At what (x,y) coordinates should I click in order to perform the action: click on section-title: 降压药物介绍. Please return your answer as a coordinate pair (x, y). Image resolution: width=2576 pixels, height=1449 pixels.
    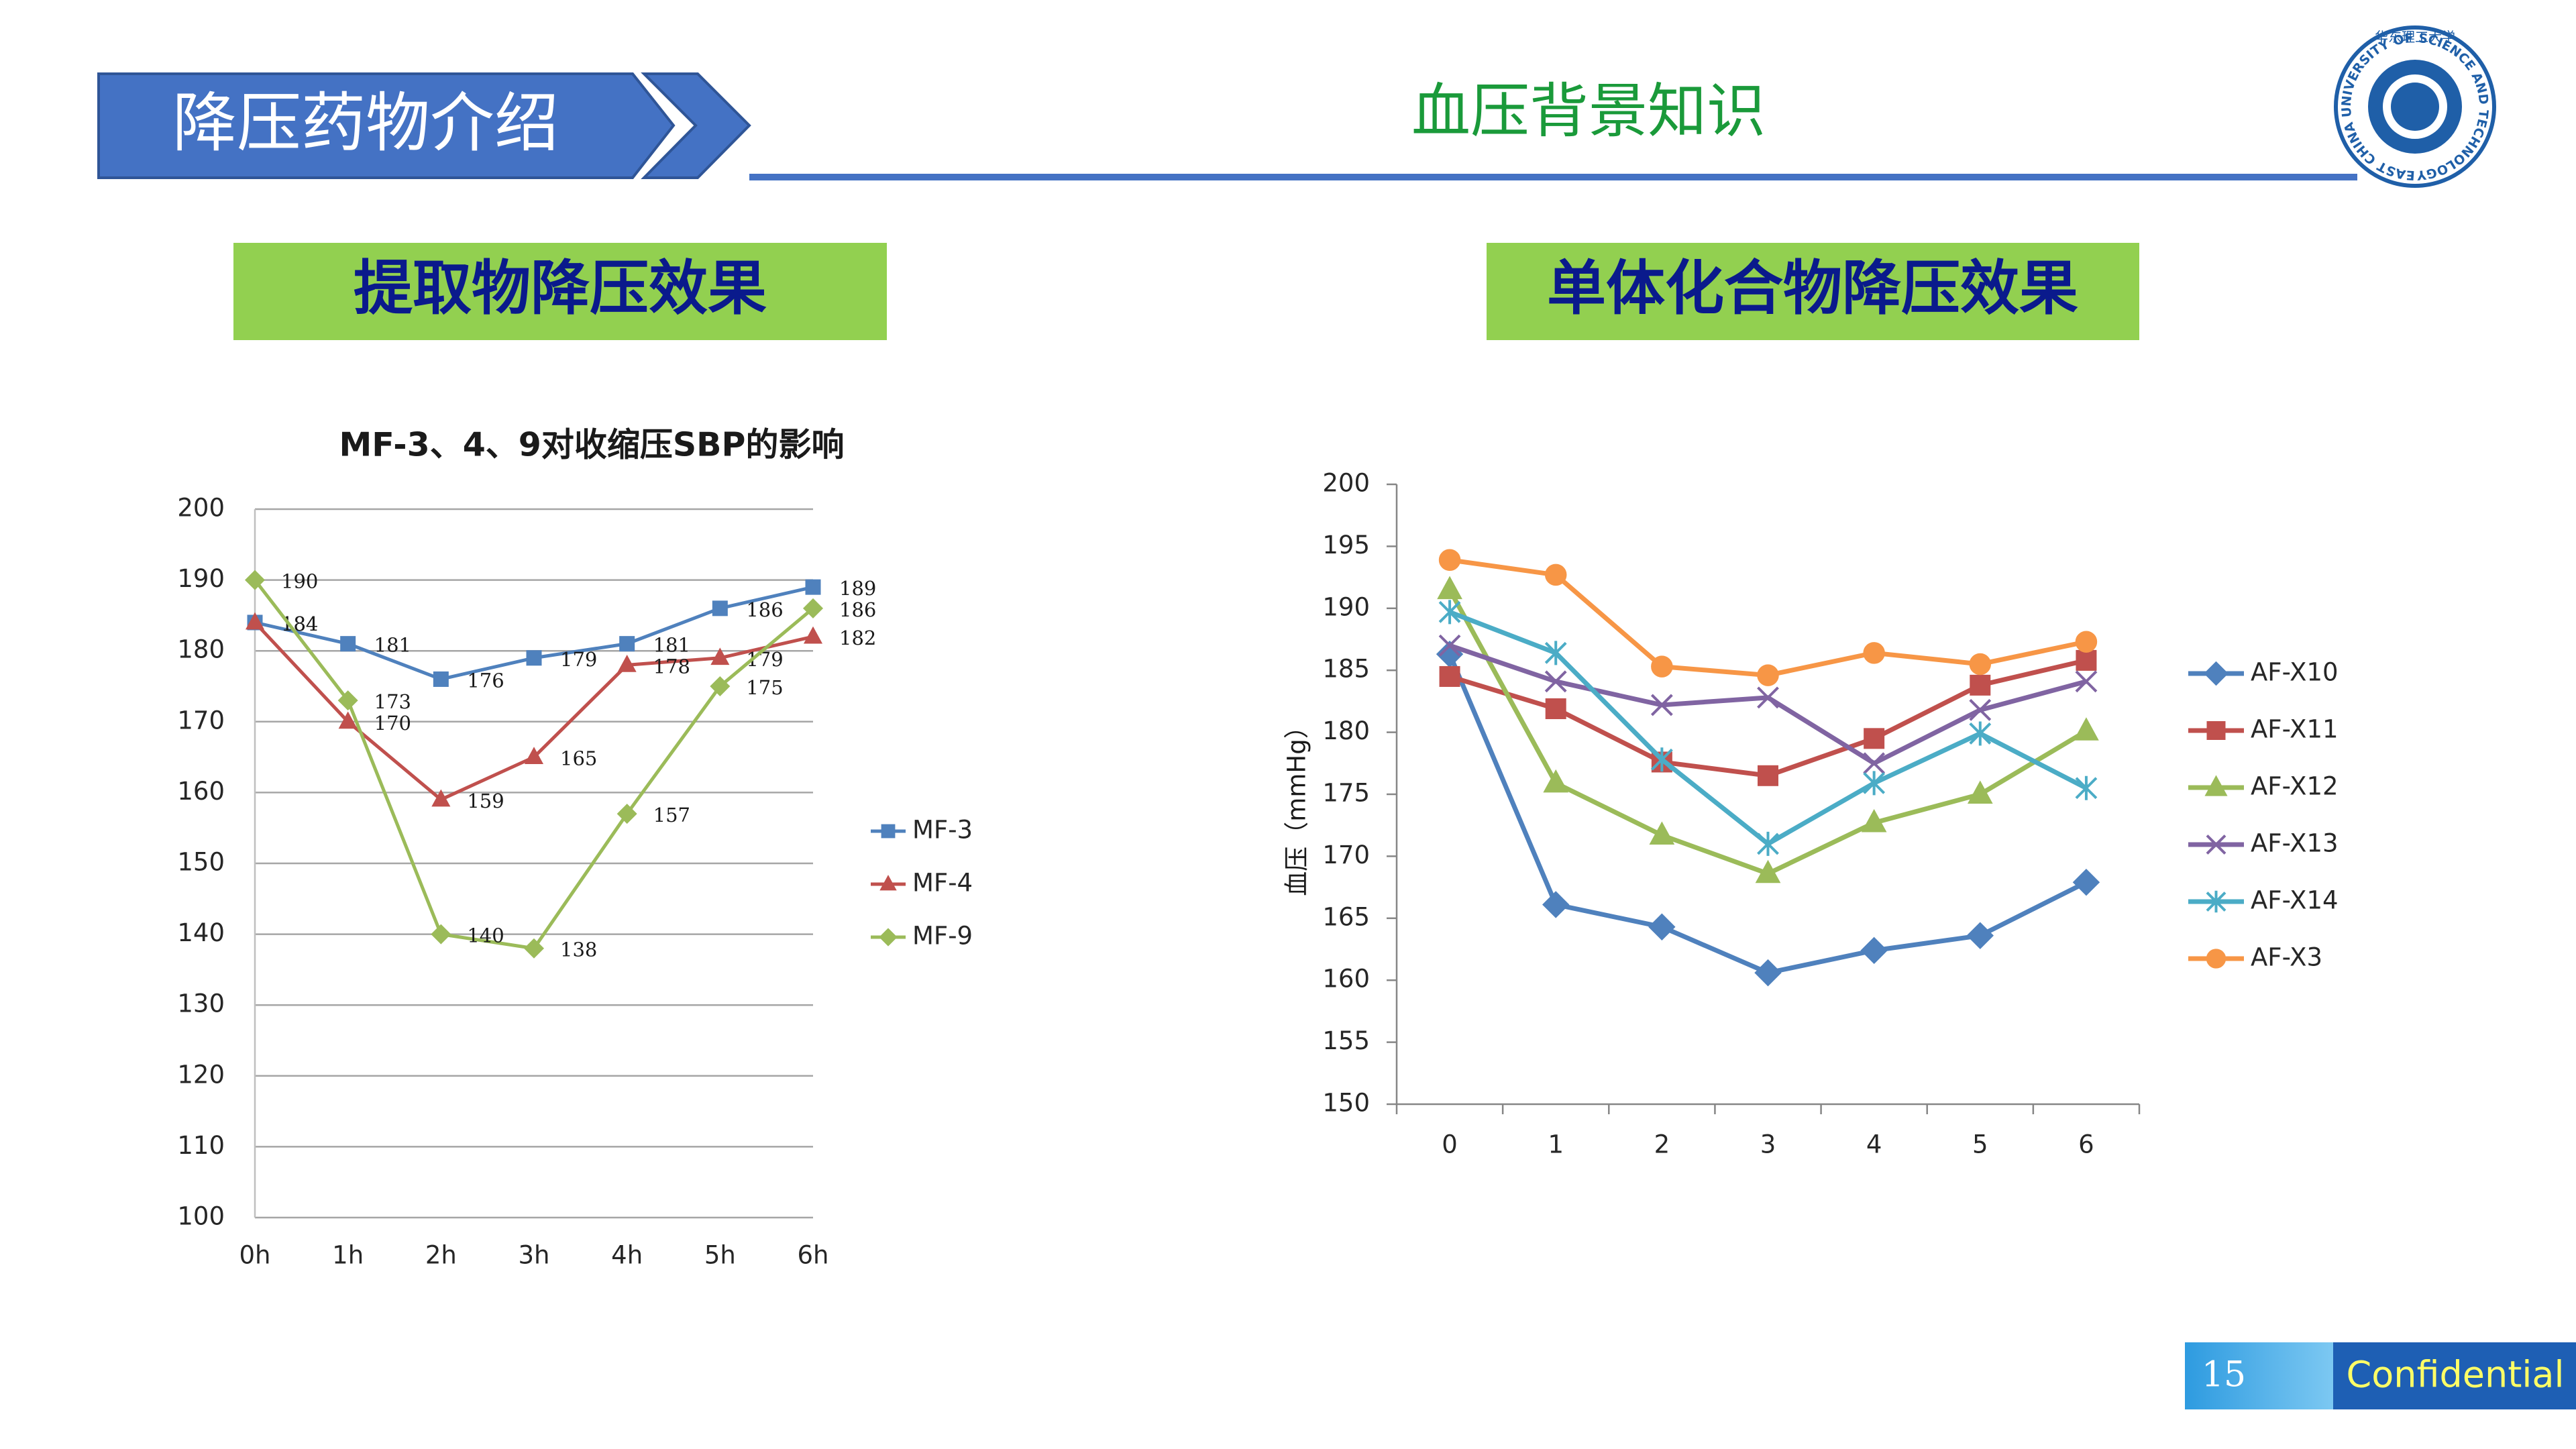
    Looking at the image, I should click on (365, 122).